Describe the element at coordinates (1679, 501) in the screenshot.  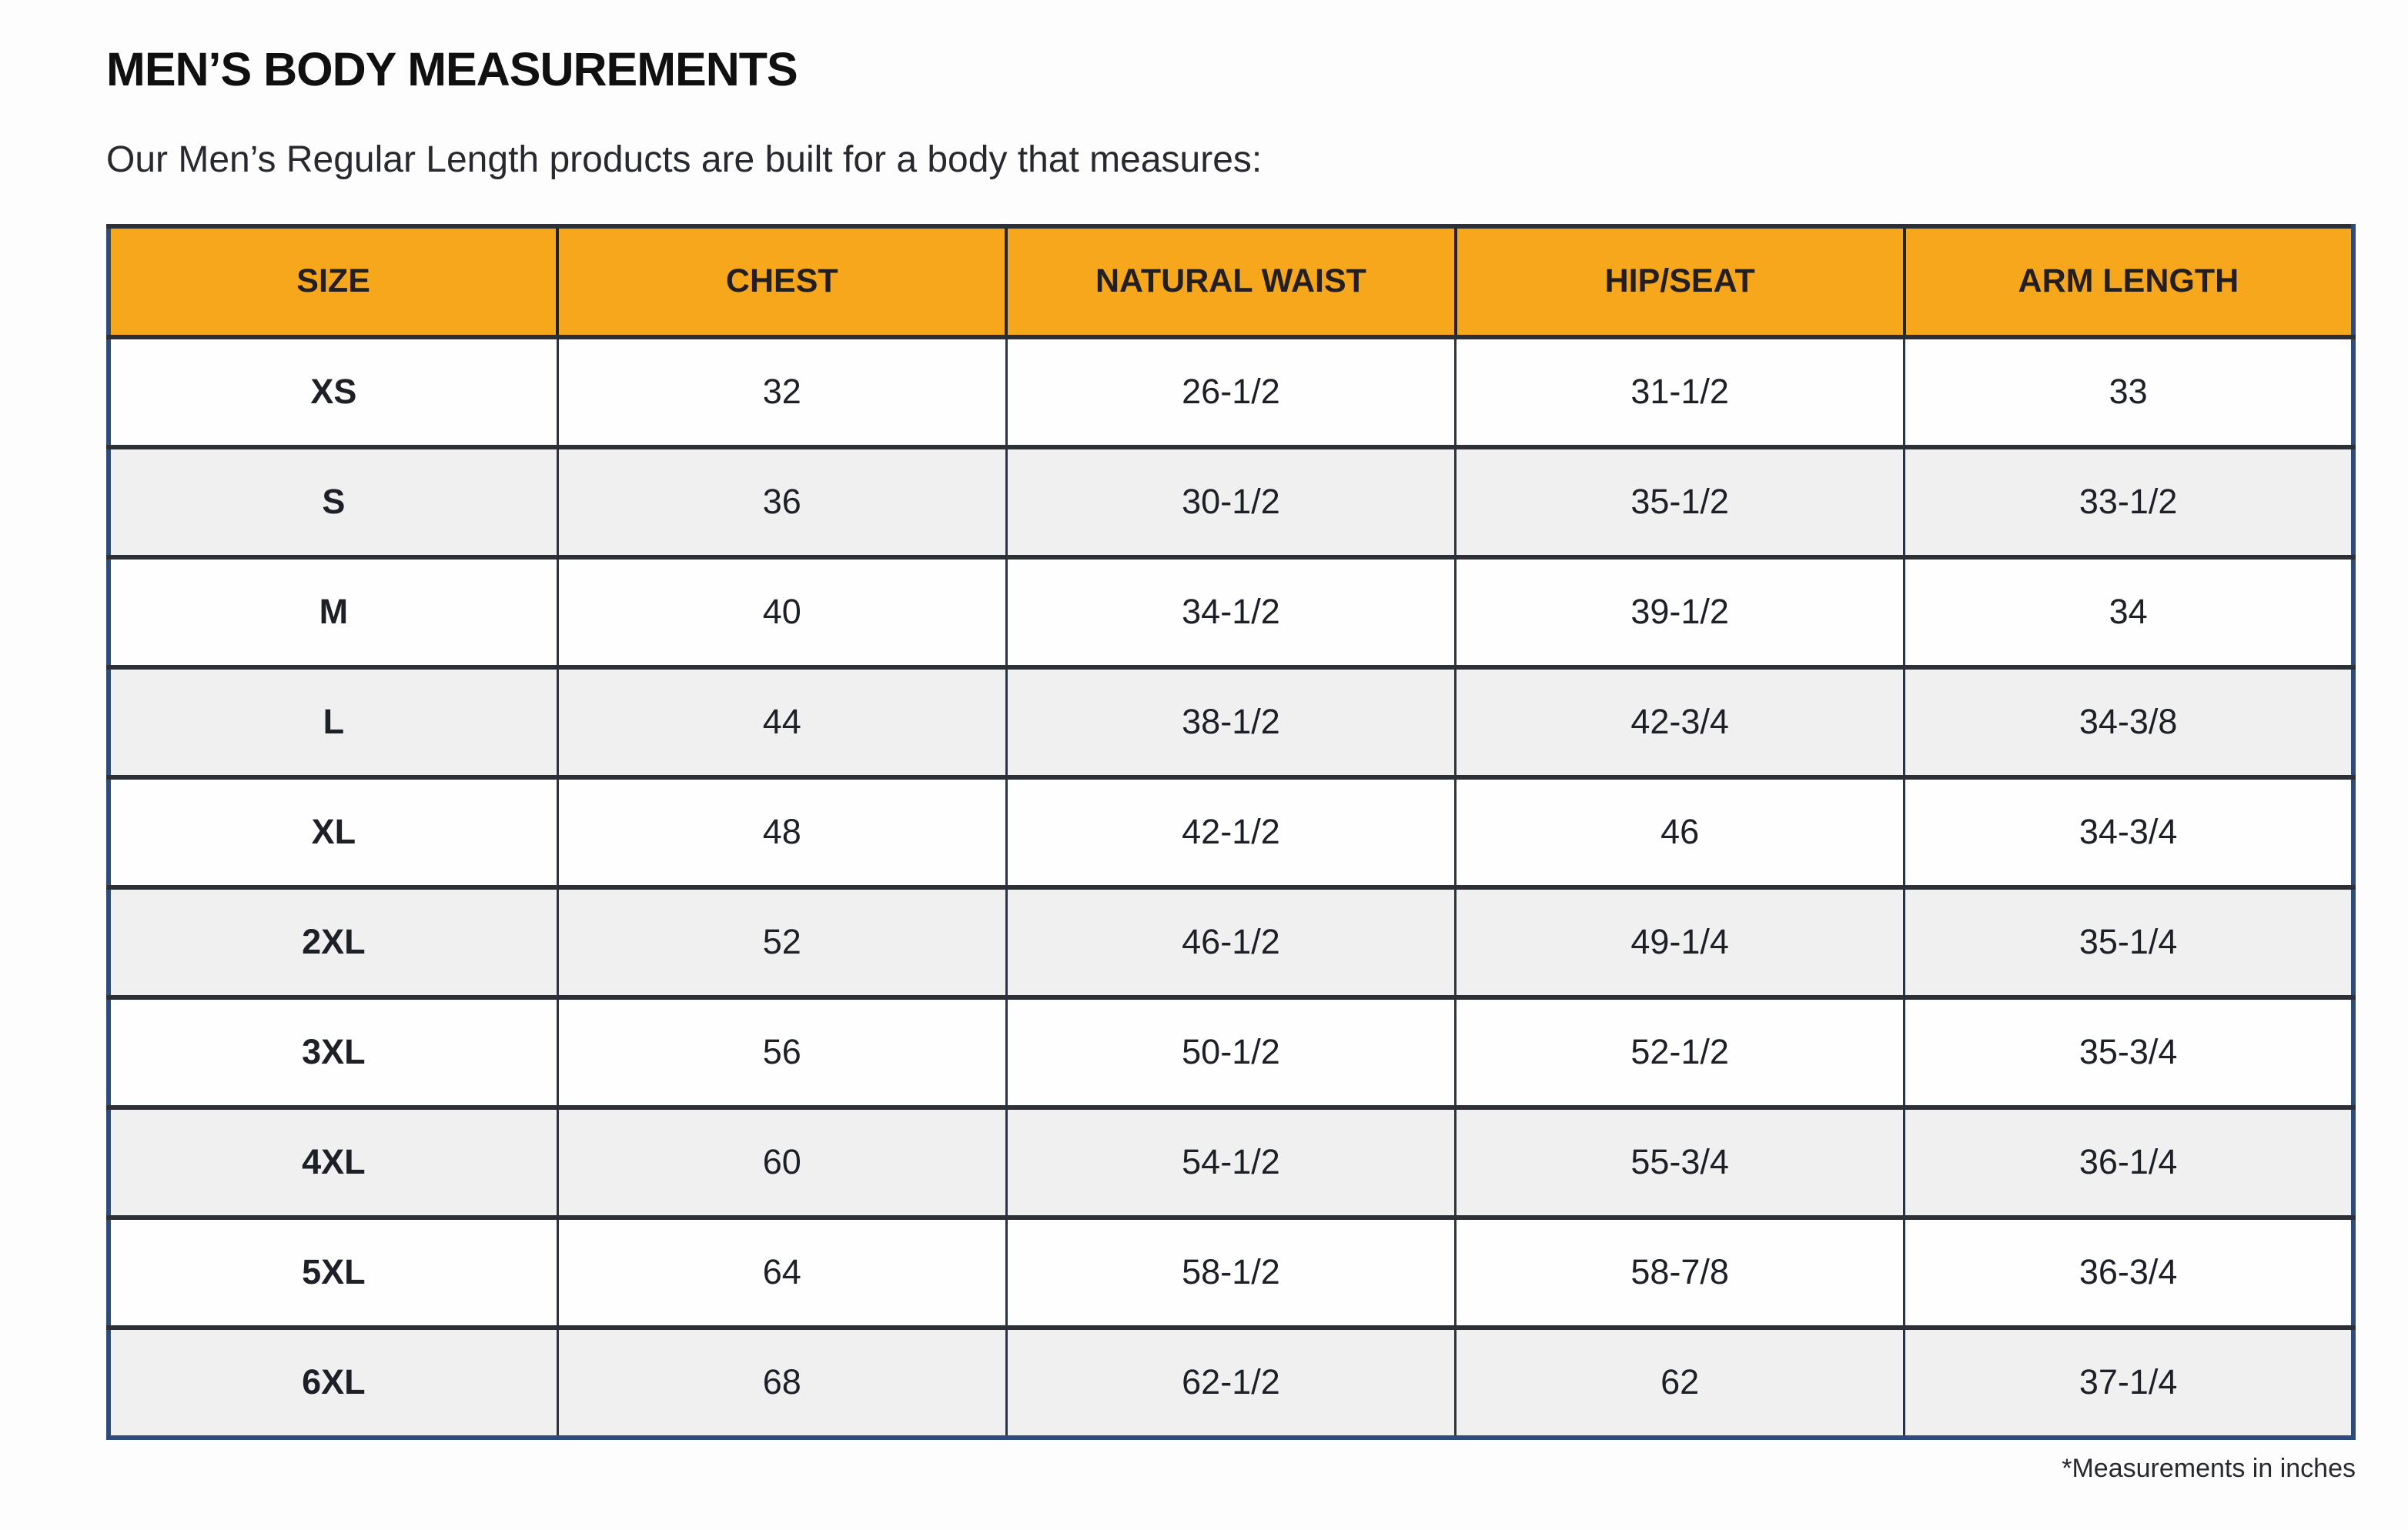
I see `cell-hip-seat: 35-1/2` at that location.